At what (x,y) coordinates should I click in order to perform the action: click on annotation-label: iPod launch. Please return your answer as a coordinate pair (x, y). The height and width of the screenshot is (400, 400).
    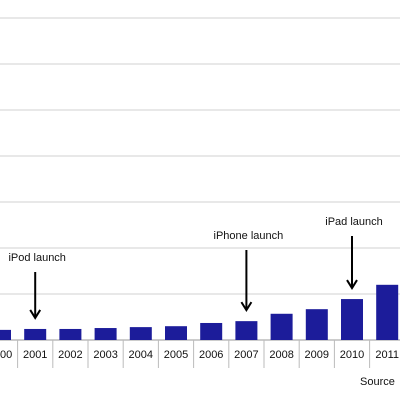
    Looking at the image, I should click on (37, 258).